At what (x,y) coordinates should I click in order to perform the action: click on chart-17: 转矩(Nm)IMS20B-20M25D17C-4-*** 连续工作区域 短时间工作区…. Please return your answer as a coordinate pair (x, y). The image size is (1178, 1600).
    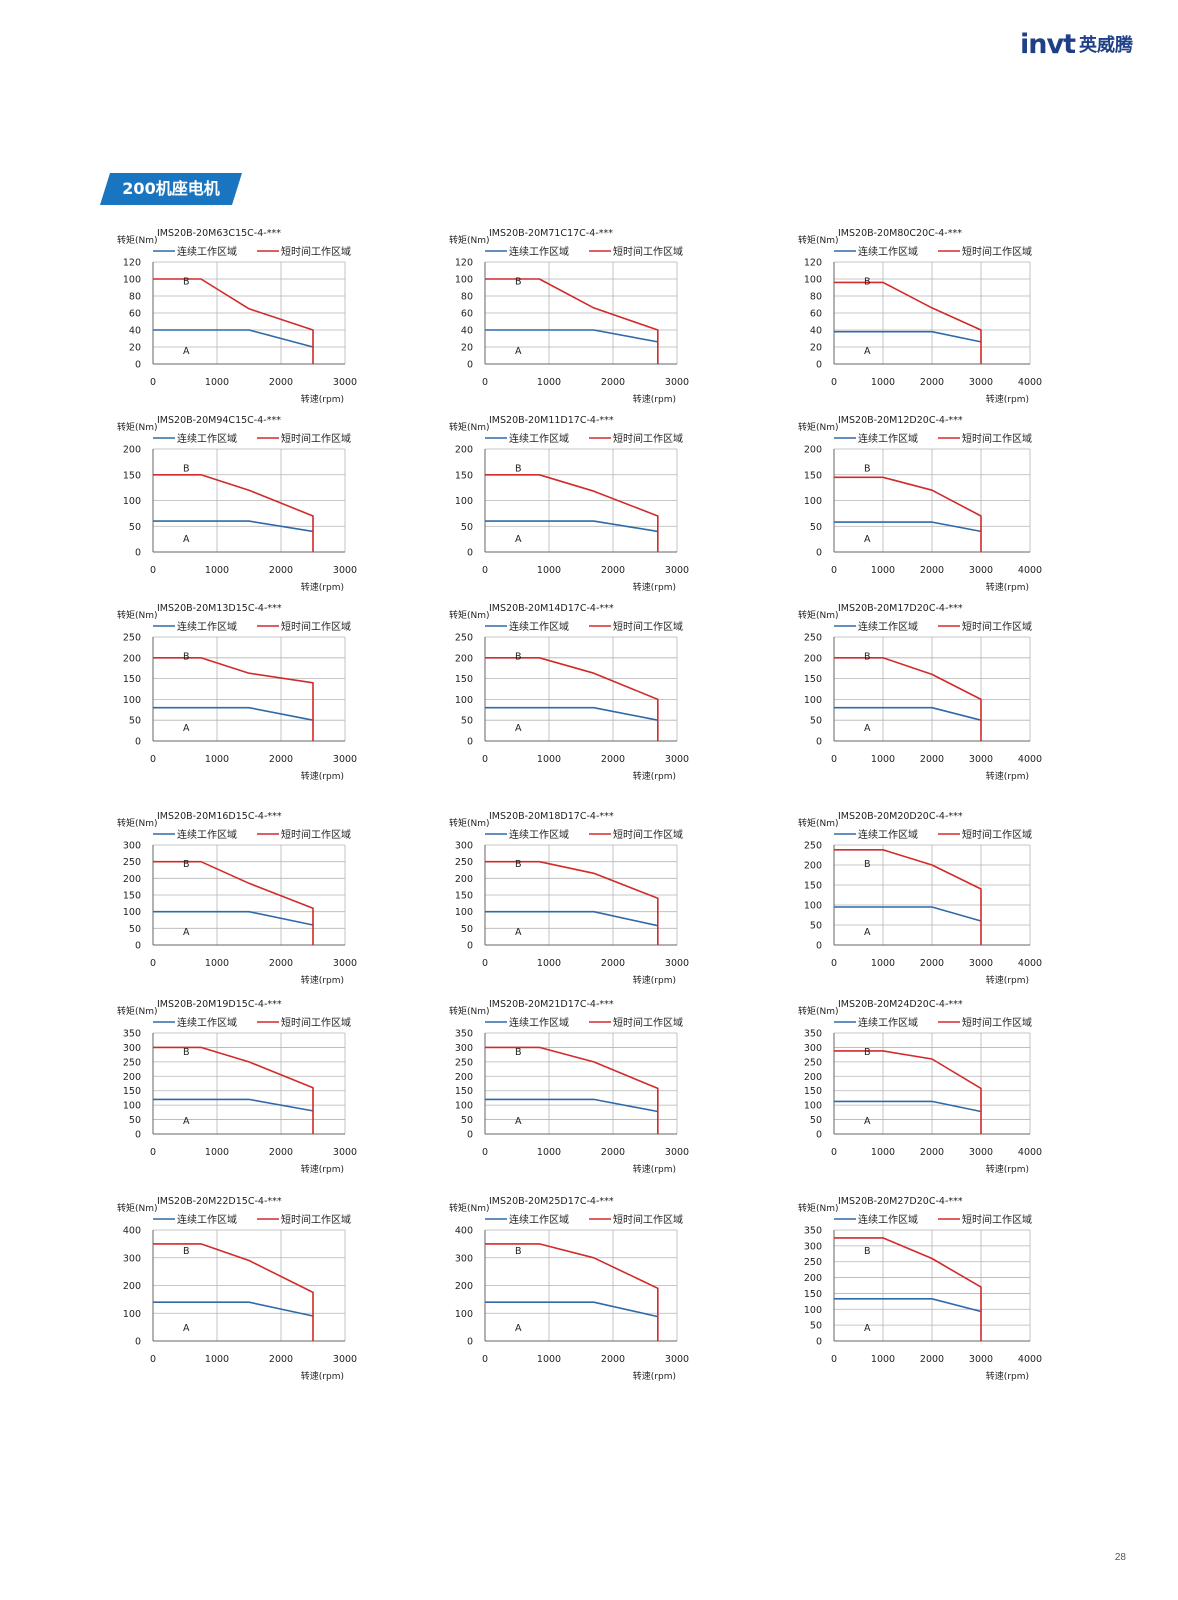
    Looking at the image, I should click on (569, 1289).